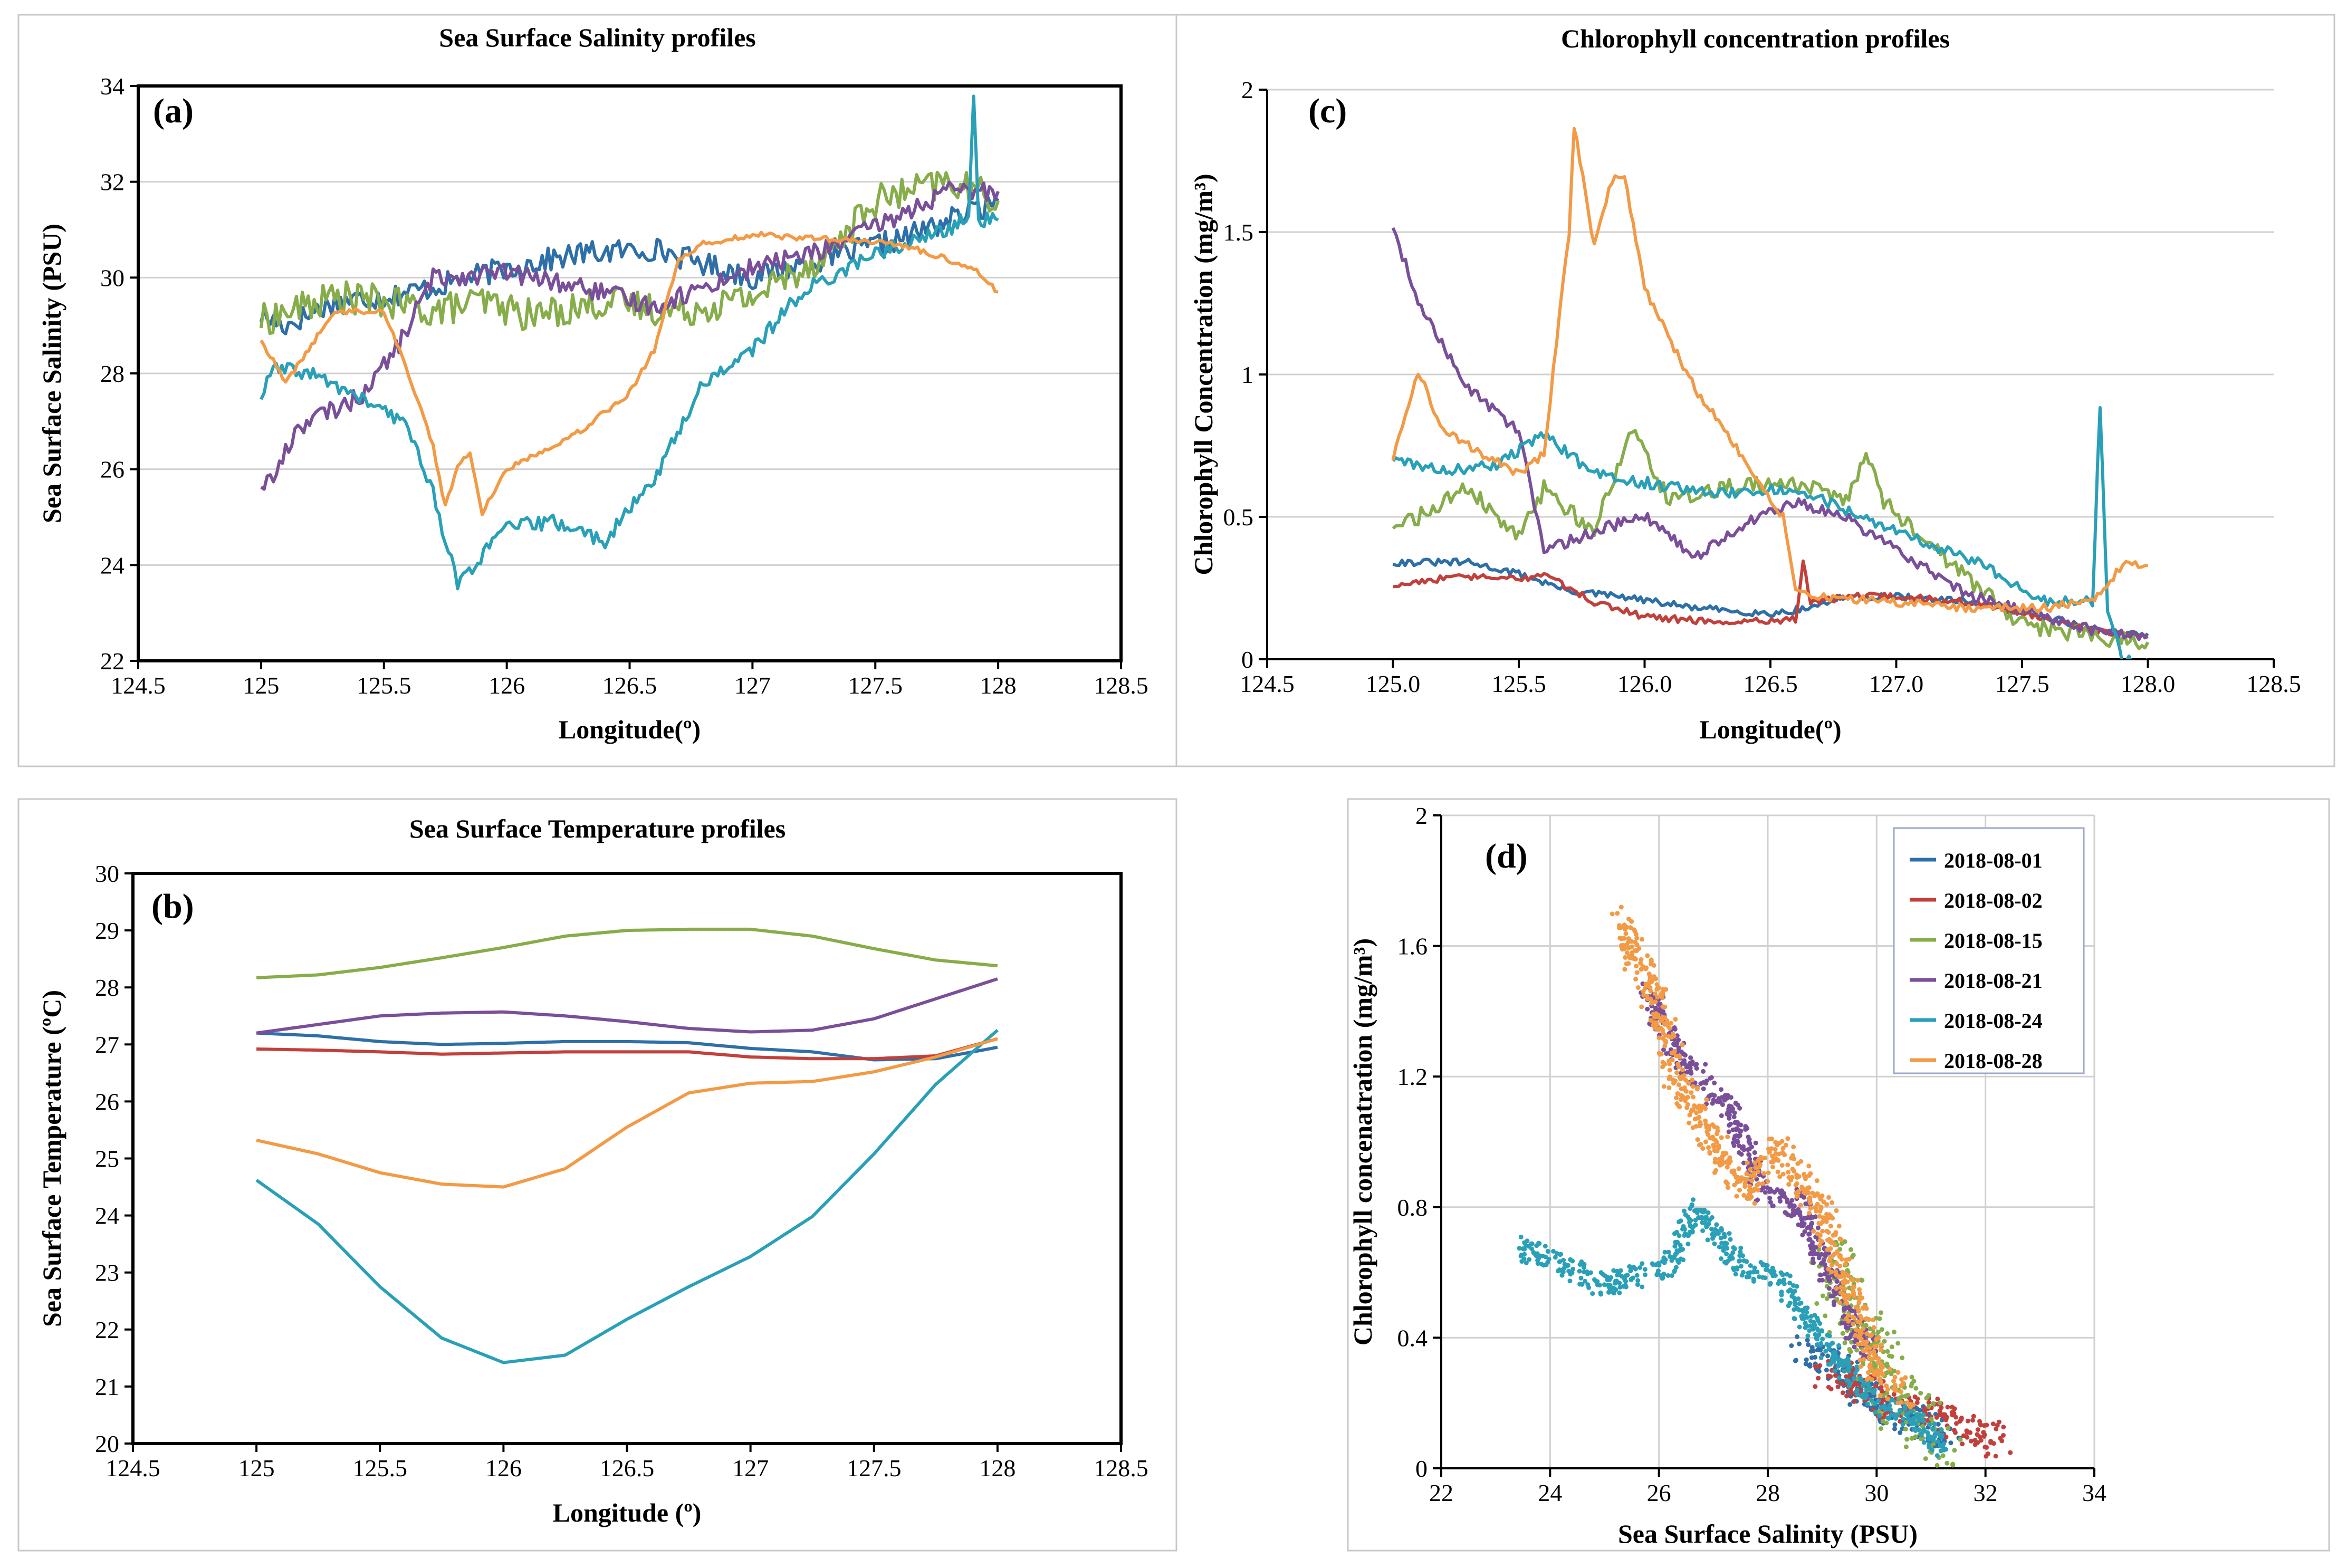 The width and height of the screenshot is (2337, 1568). I want to click on y-tick-label: 2, so click(1421, 816).